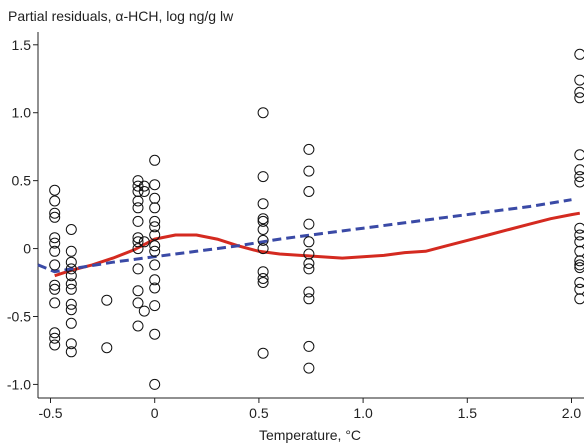  I want to click on x-tick-label: 1.5, so click(468, 413).